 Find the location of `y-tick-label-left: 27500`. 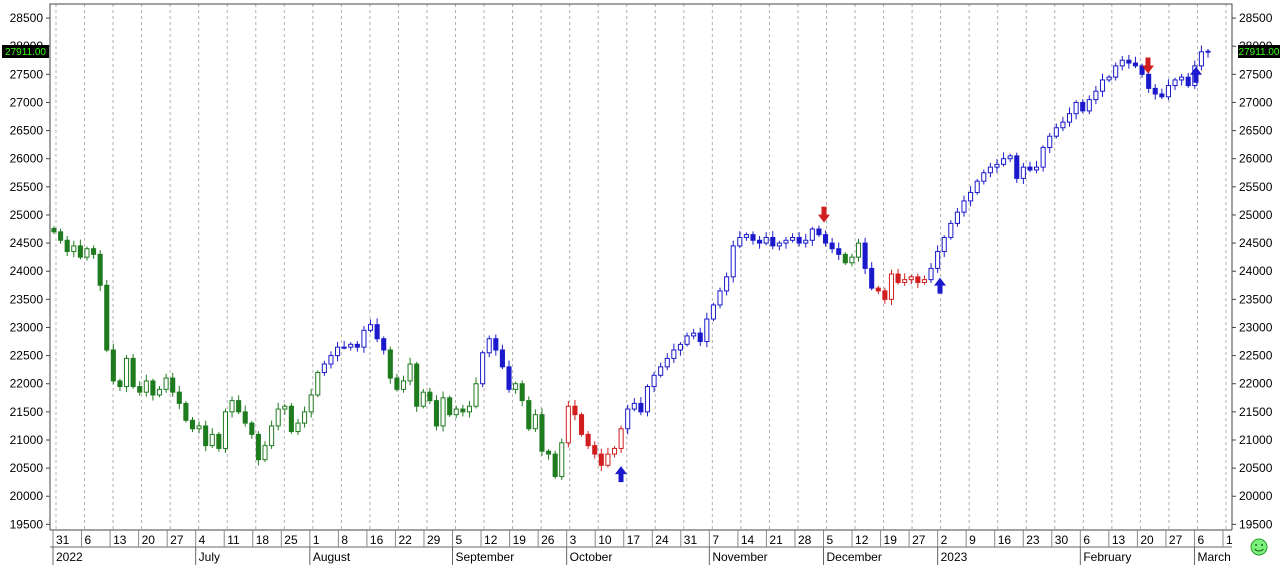

y-tick-label-left: 27500 is located at coordinates (27, 74).